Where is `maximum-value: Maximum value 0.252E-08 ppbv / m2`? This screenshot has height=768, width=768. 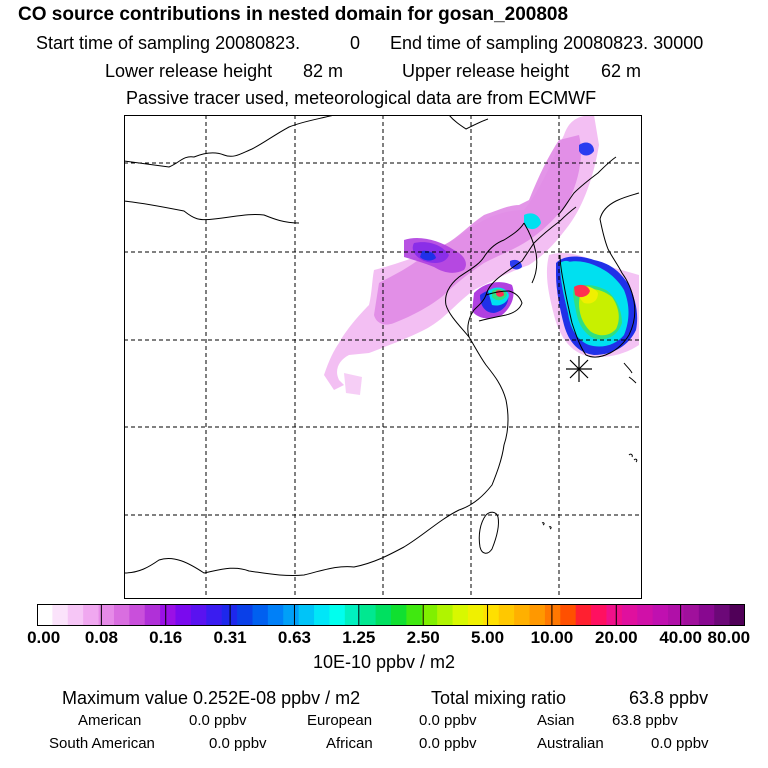
maximum-value: Maximum value 0.252E-08 ppbv / m2 is located at coordinates (211, 698).